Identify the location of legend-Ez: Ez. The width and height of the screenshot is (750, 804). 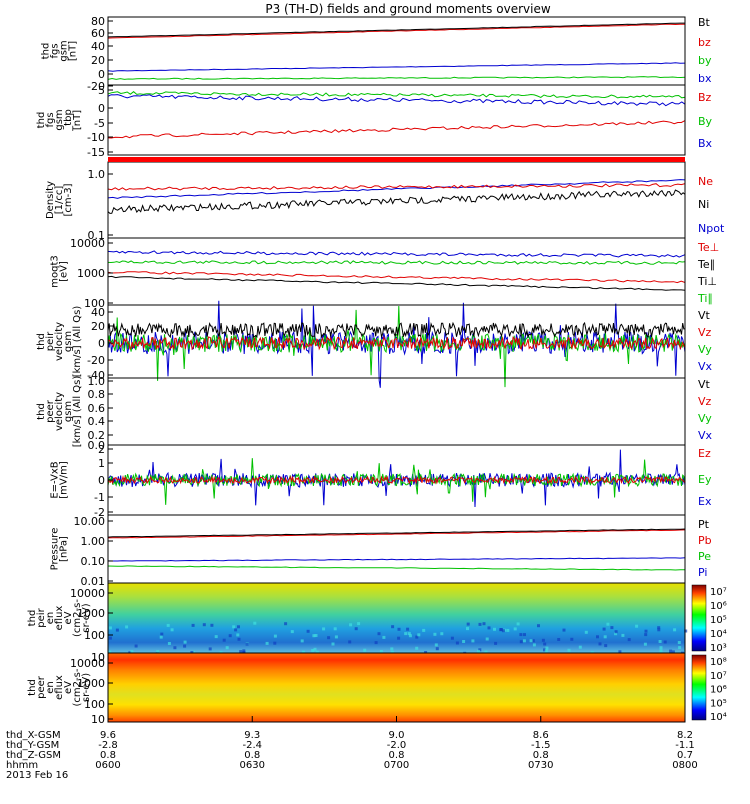
(704, 453).